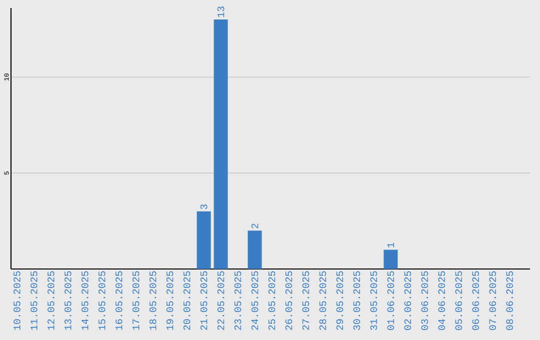 This screenshot has width=540, height=340. I want to click on x-tick-label: 31.05.2025, so click(374, 300).